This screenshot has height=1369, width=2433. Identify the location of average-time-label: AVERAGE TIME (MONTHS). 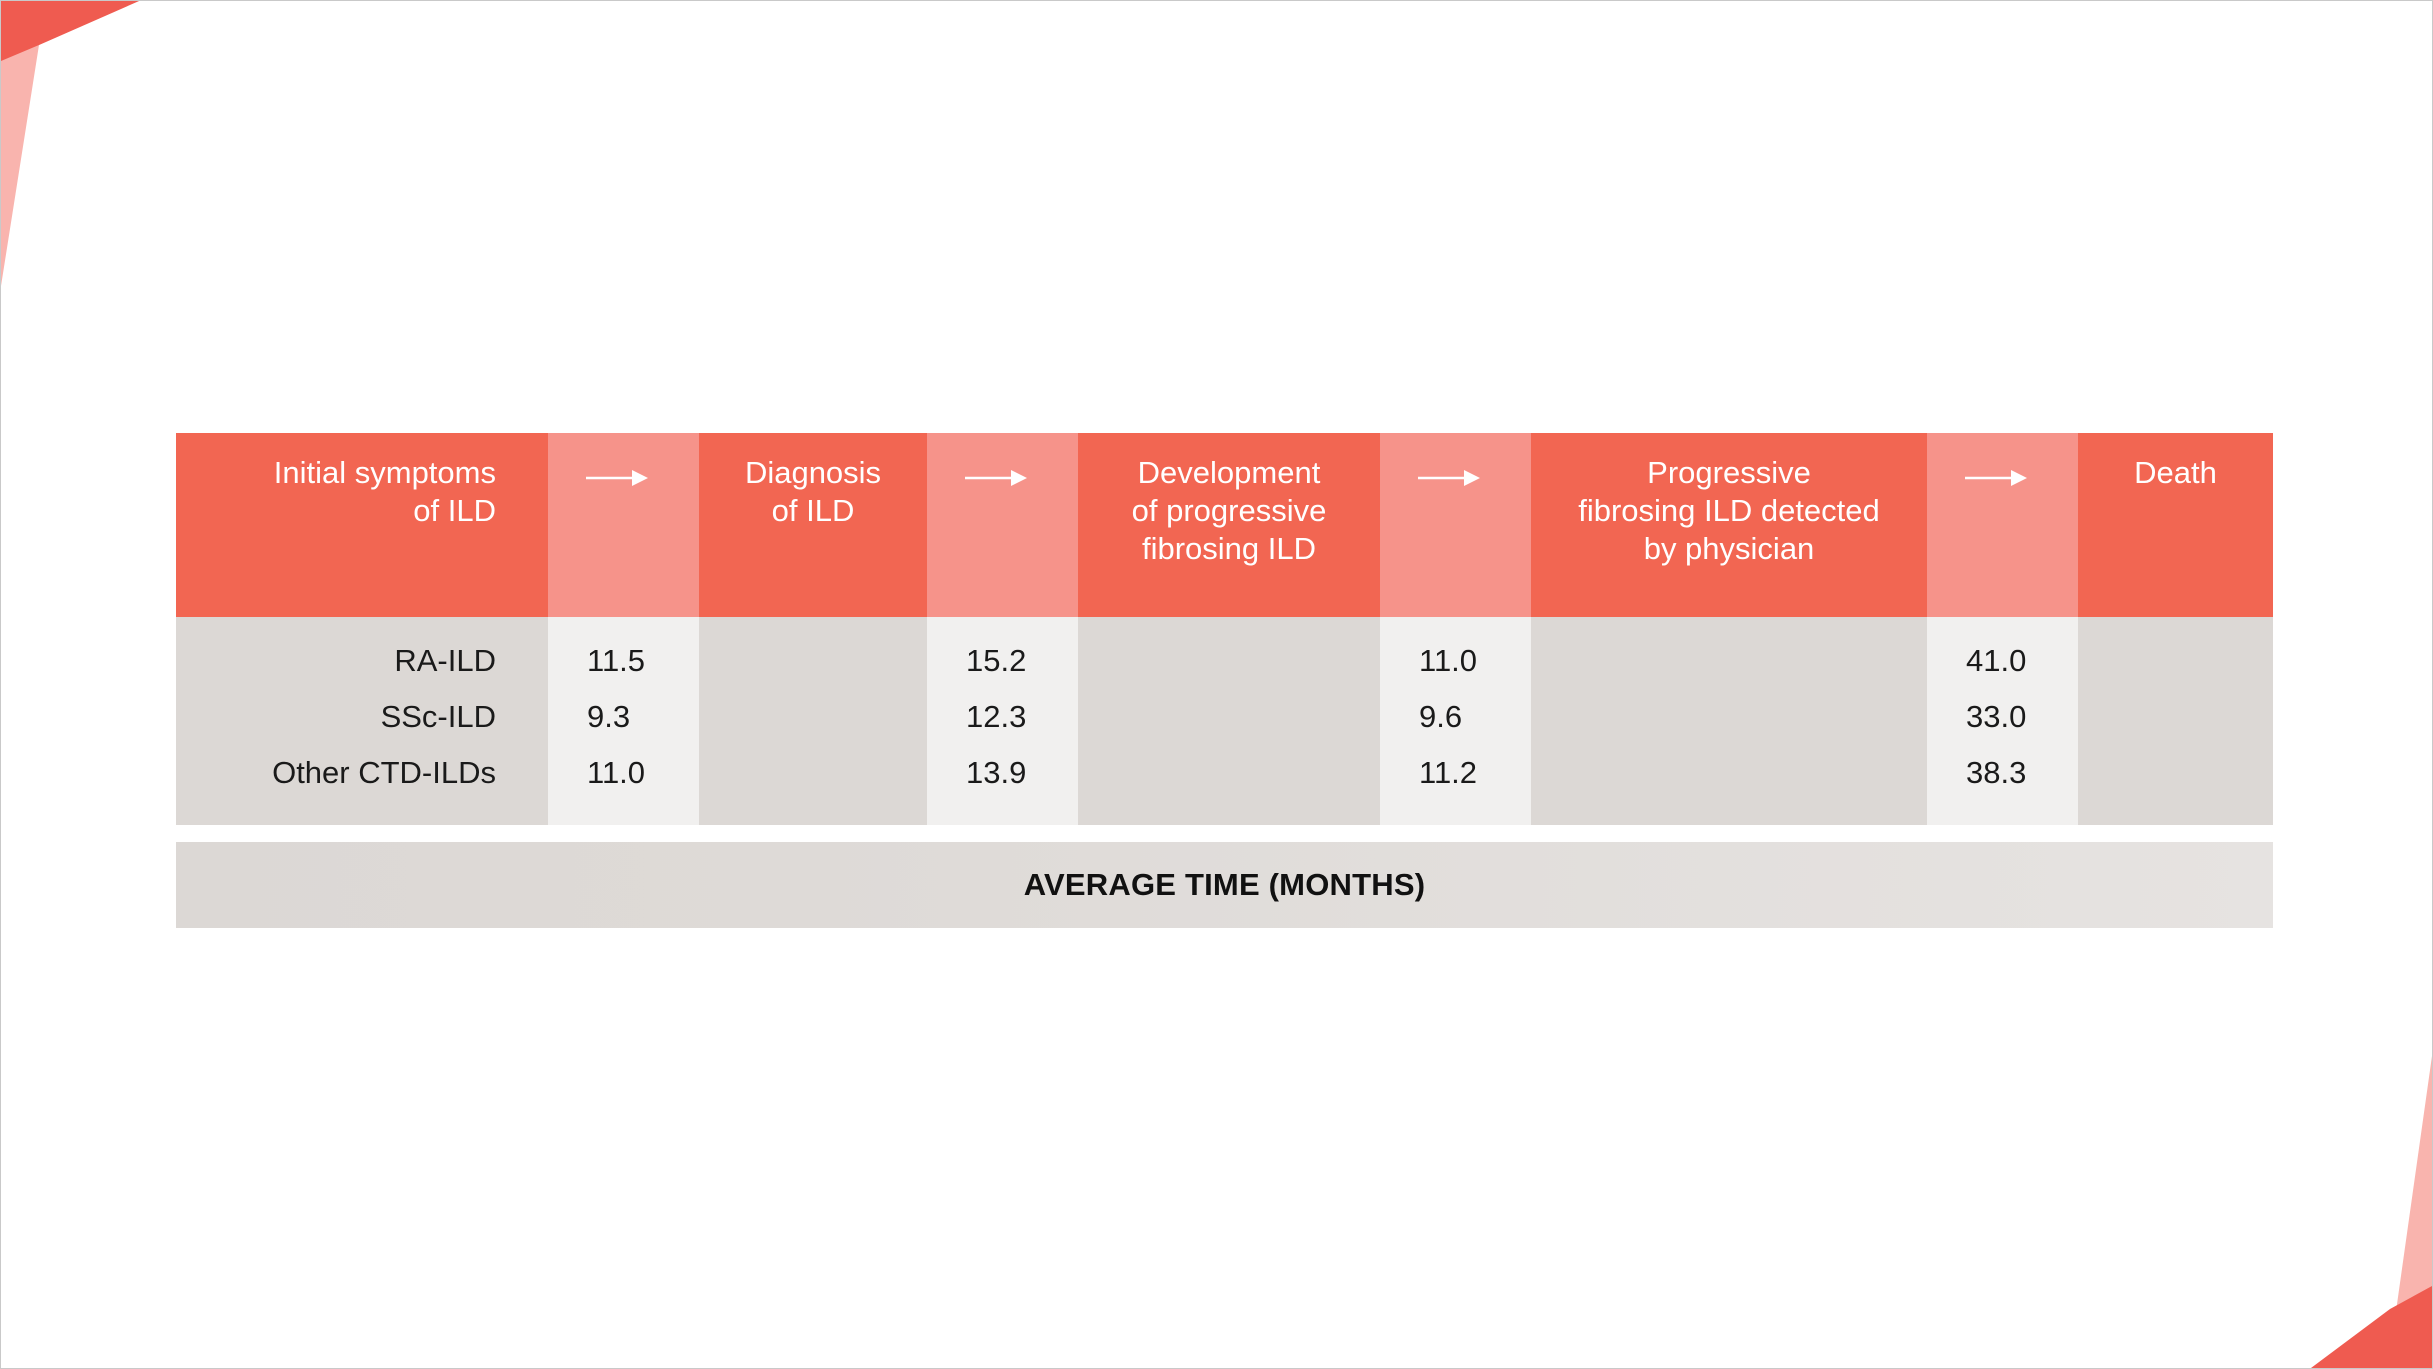
(1224, 884).